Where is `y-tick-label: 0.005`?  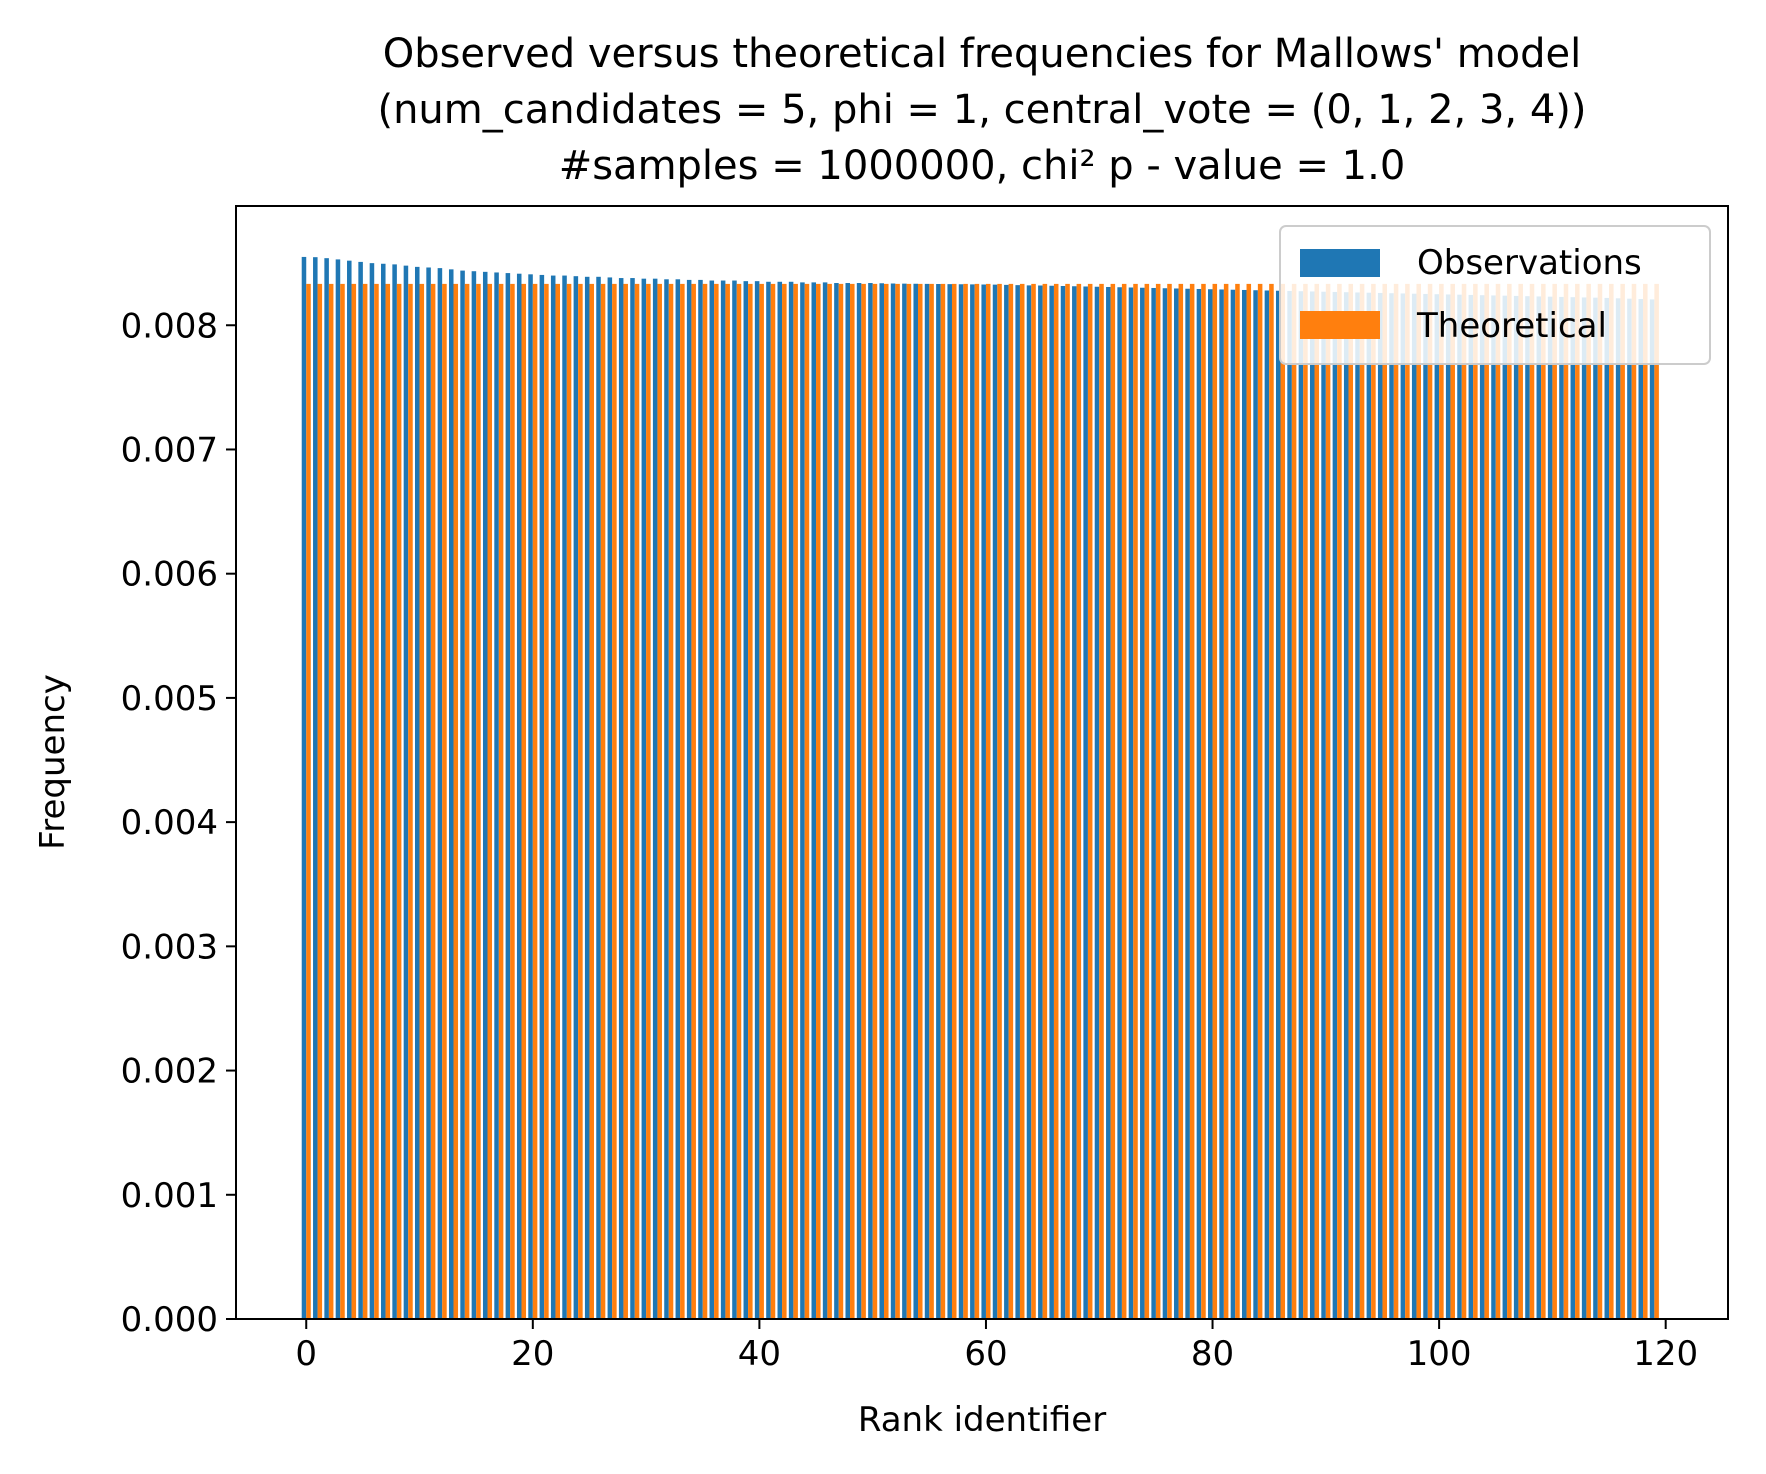 y-tick-label: 0.005 is located at coordinates (169, 699).